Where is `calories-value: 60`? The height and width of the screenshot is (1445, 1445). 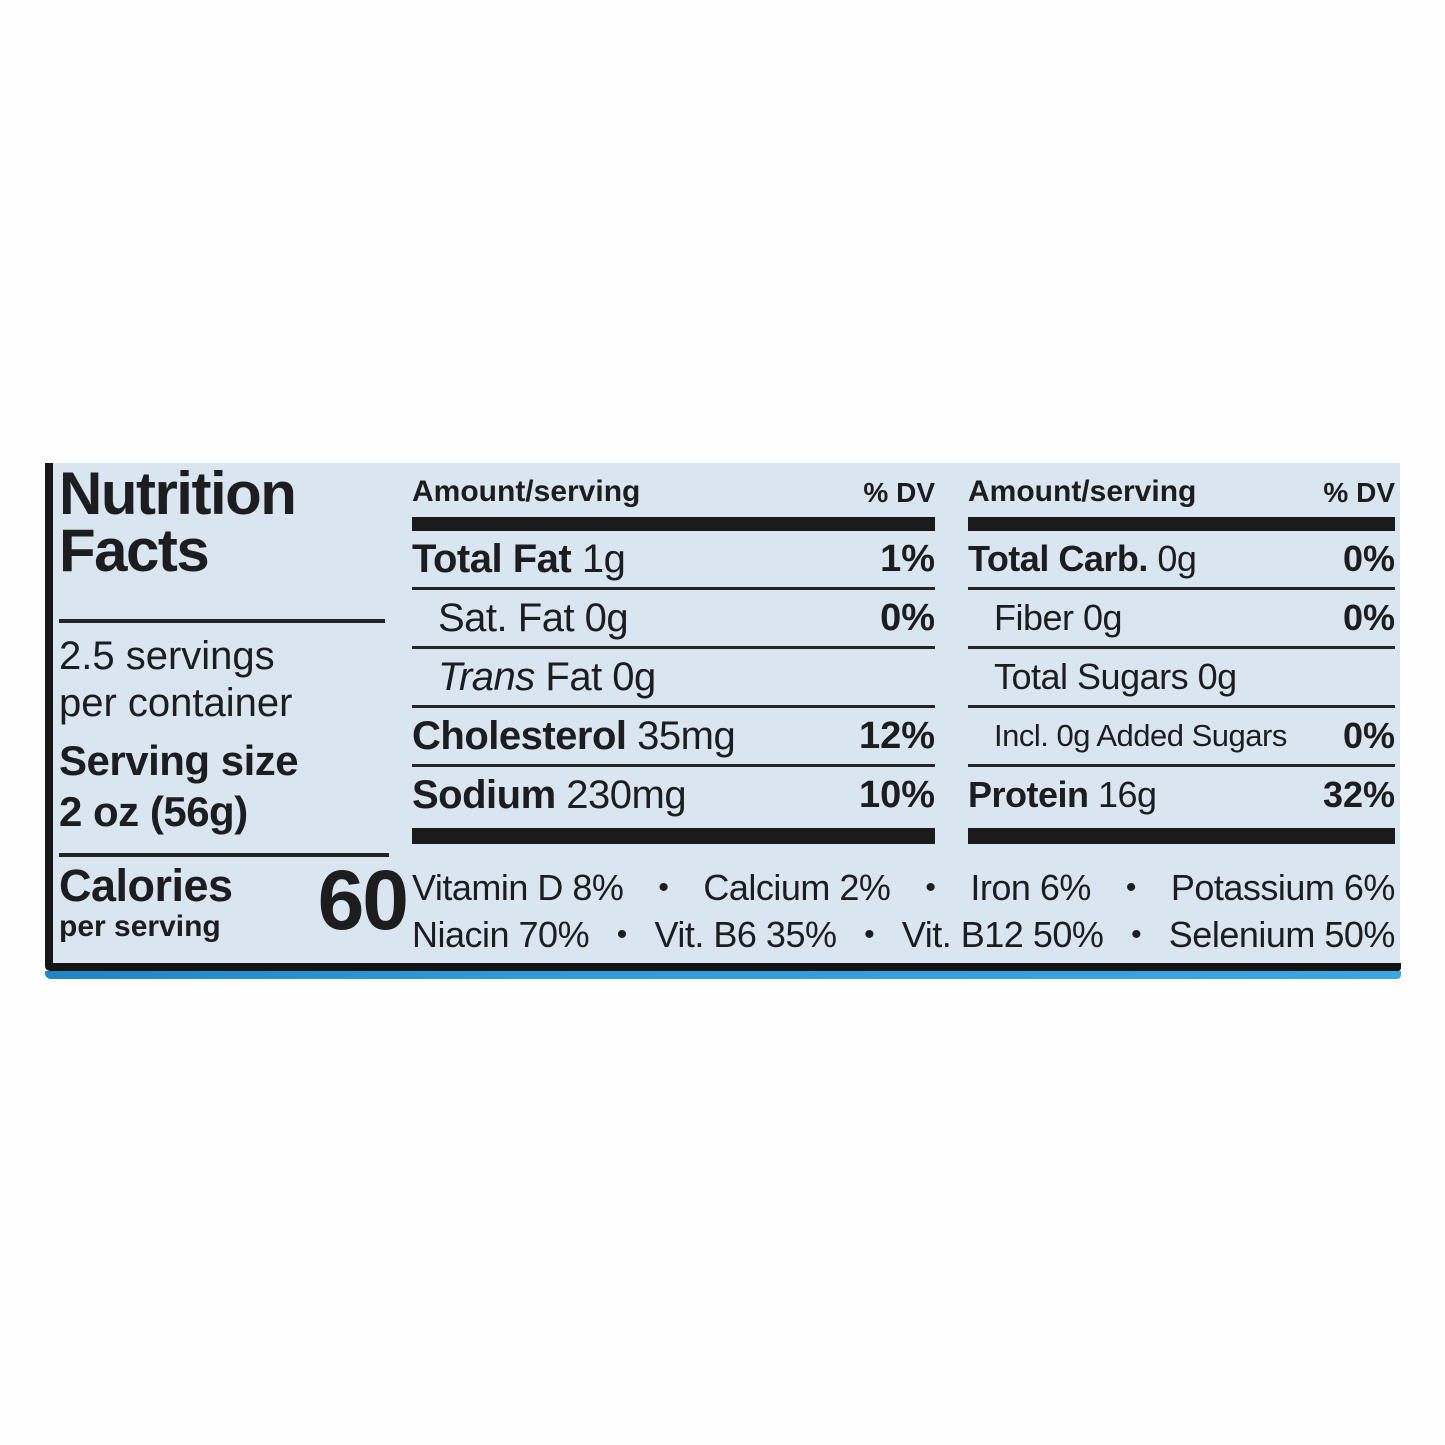
calories-value: 60 is located at coordinates (363, 900).